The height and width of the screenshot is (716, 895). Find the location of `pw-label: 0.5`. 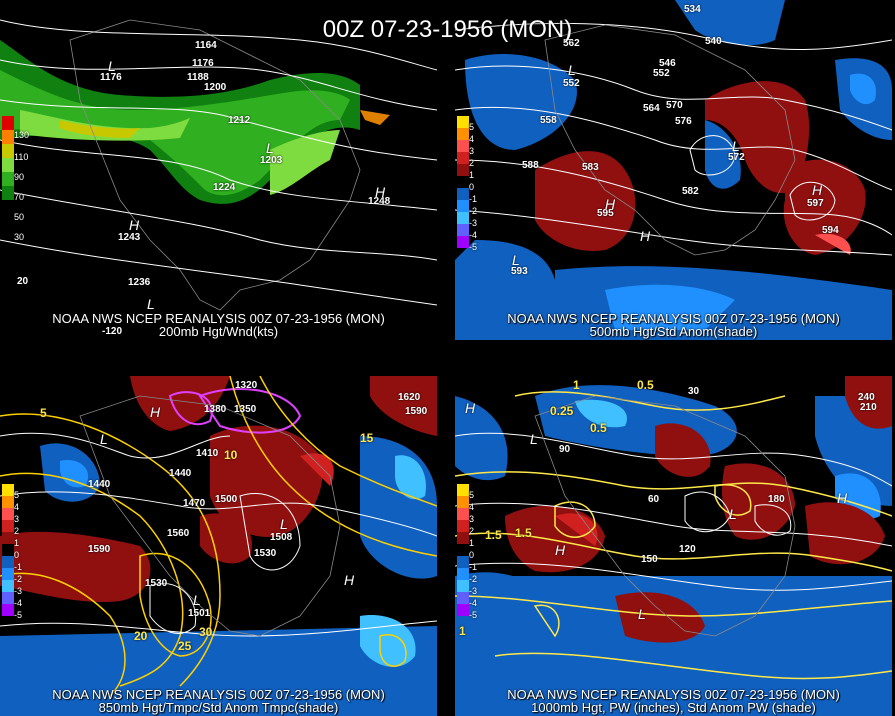

pw-label: 0.5 is located at coordinates (645, 385).